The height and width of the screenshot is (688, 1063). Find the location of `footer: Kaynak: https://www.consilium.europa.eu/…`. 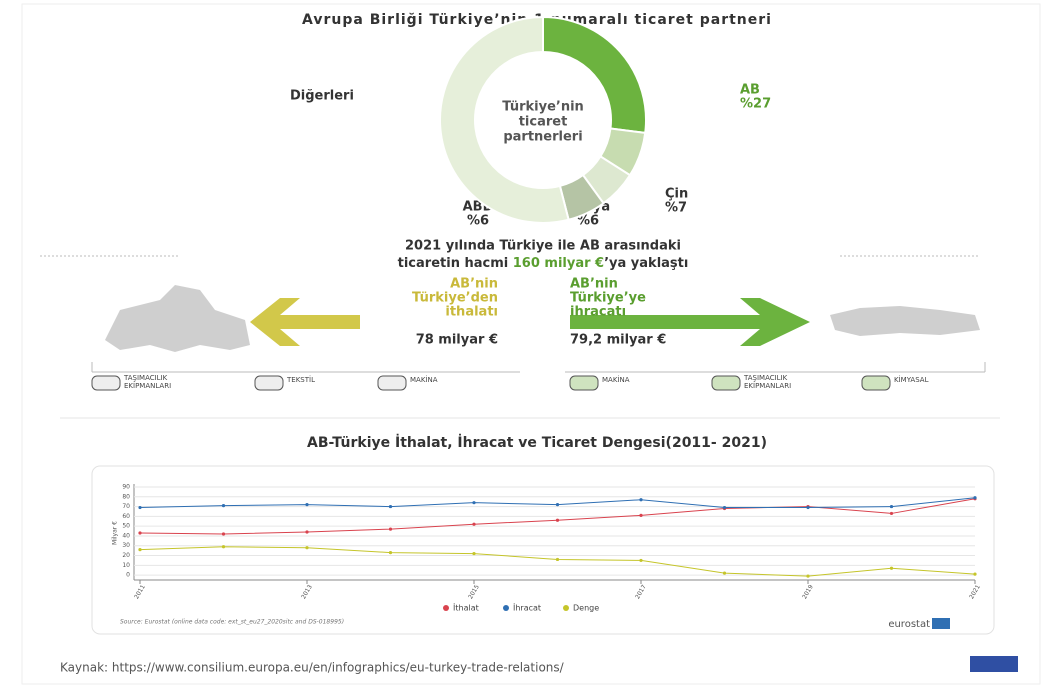

footer: Kaynak: https://www.consilium.europa.eu/… is located at coordinates (312, 668).